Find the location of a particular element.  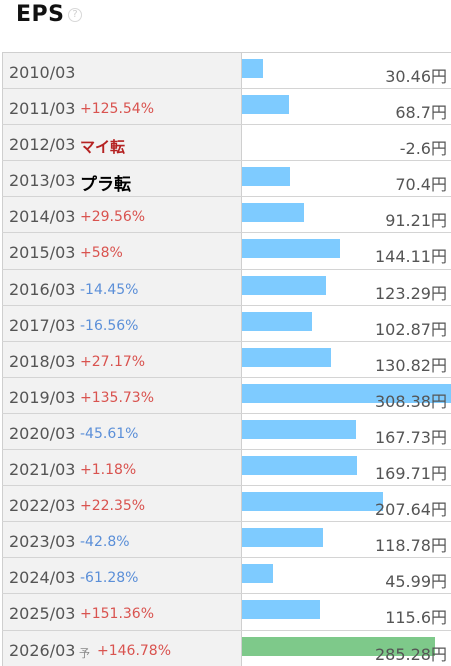

period-label: 2011/03 is located at coordinates (42, 109).